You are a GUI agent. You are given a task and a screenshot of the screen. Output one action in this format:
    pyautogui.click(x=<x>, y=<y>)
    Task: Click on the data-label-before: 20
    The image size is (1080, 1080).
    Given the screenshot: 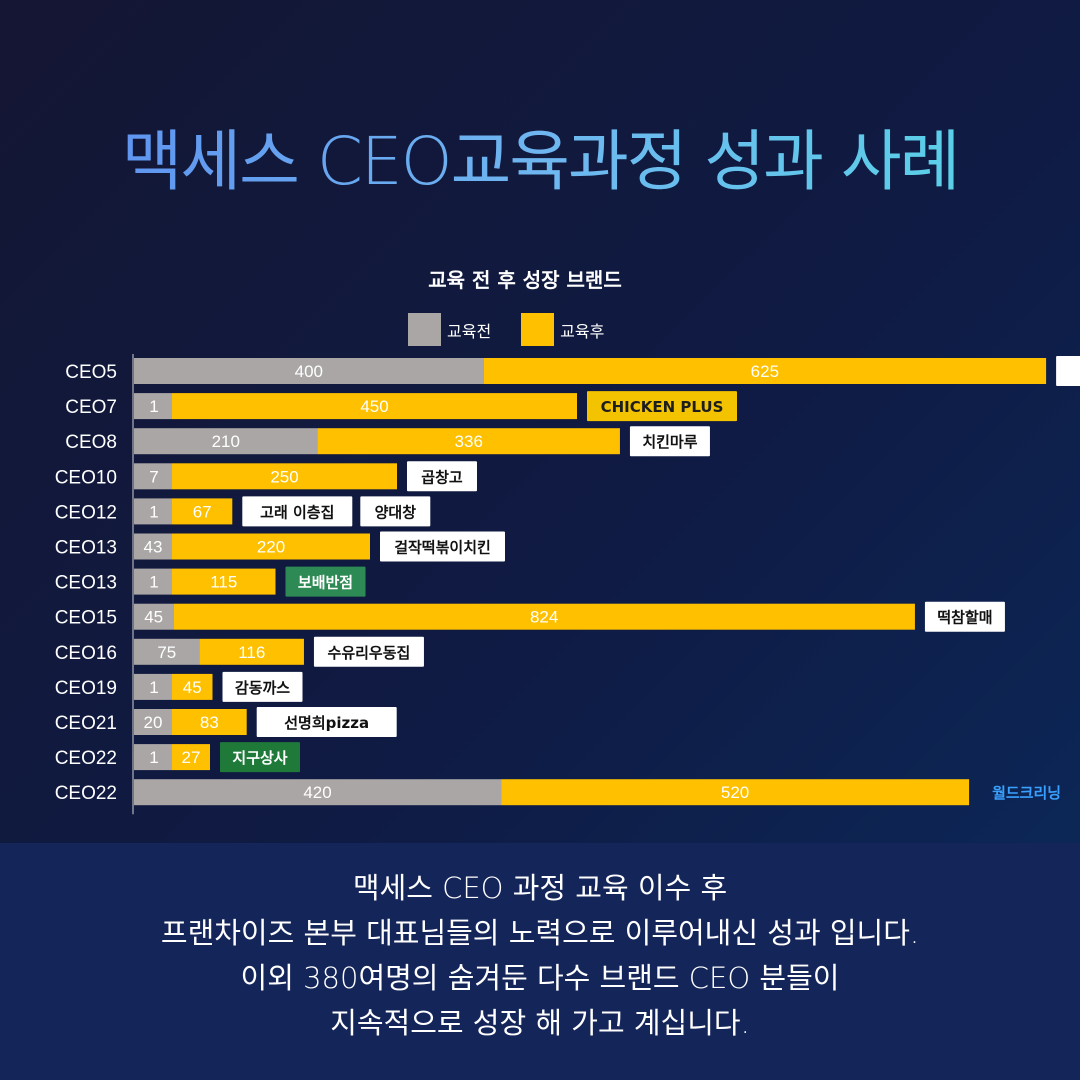 What is the action you would take?
    pyautogui.click(x=153, y=722)
    